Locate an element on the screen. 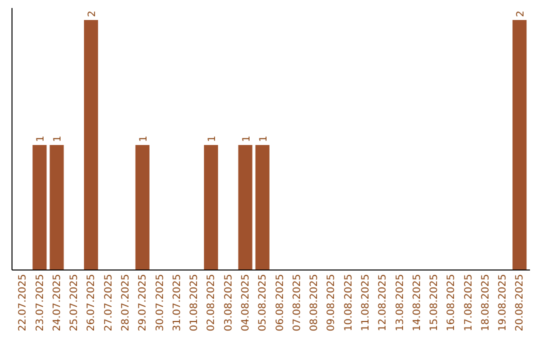 The width and height of the screenshot is (540, 340). x-tick-label: 08.08.2025 is located at coordinates (314, 303).